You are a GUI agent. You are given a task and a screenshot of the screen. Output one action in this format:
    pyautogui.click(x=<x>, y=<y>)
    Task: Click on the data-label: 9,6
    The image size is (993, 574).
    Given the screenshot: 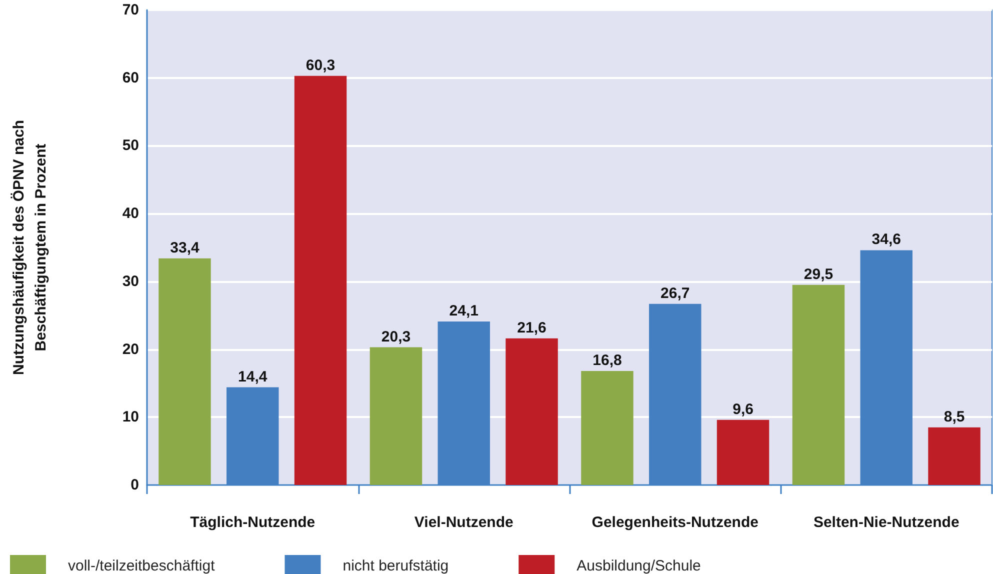 What is the action you would take?
    pyautogui.click(x=743, y=409)
    